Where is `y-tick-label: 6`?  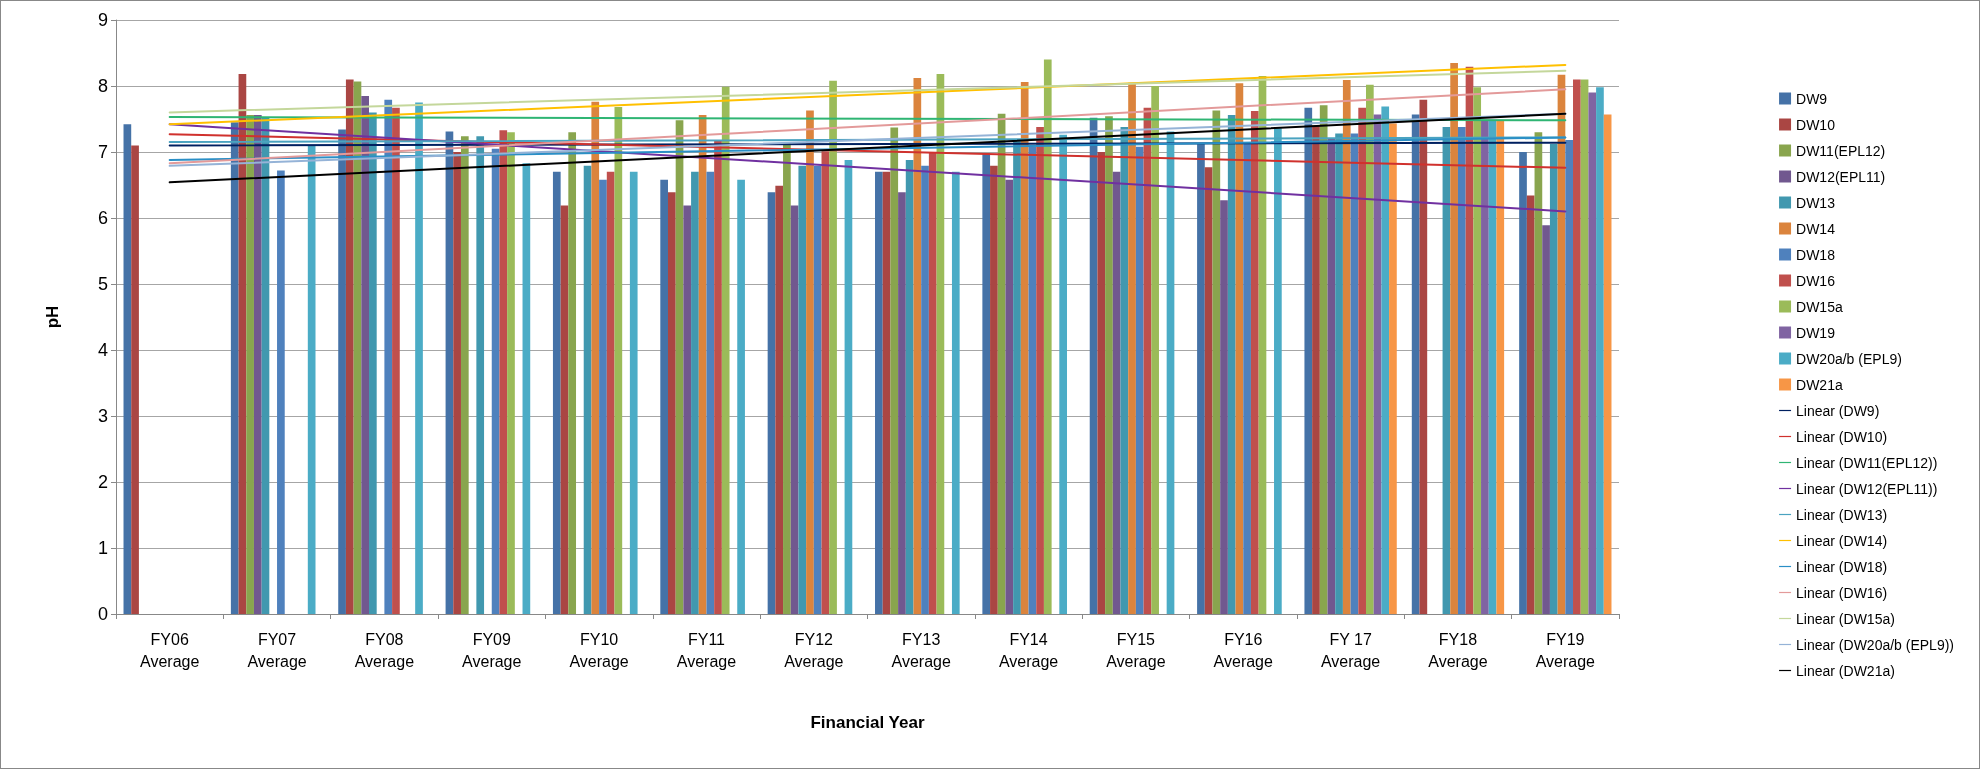 y-tick-label: 6 is located at coordinates (102, 218).